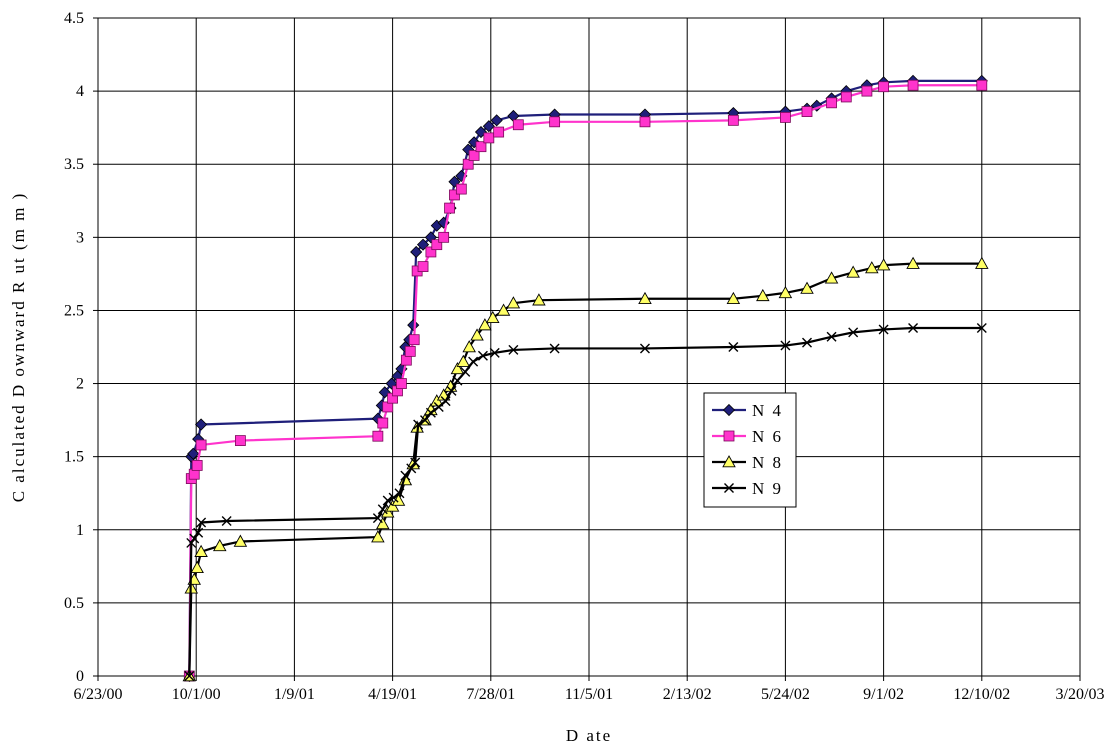  Describe the element at coordinates (80, 530) in the screenshot. I see `y-tick-label: 1` at that location.